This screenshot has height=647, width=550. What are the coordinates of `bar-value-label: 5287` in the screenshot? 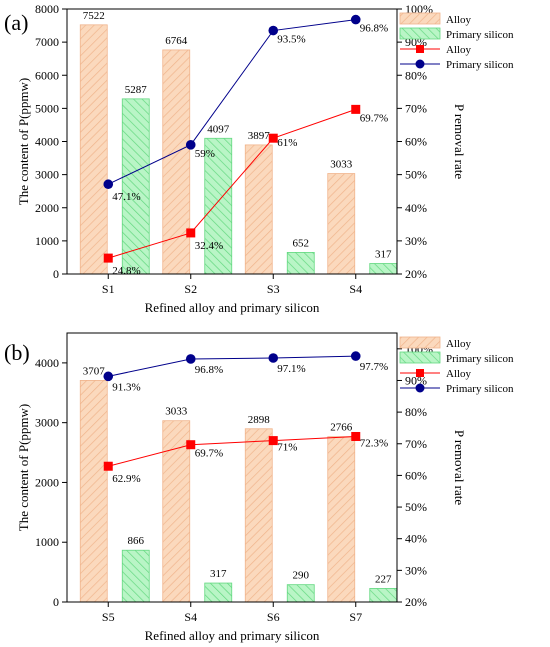 It's located at (136, 90).